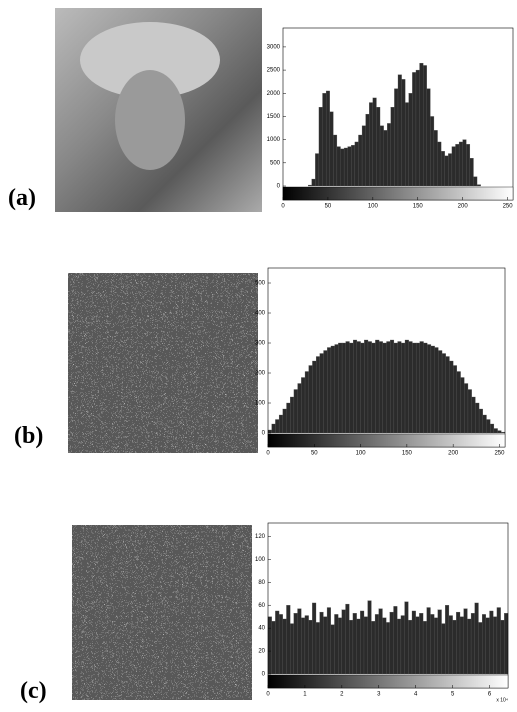  I want to click on y-tick-label: 500, so click(275, 163).